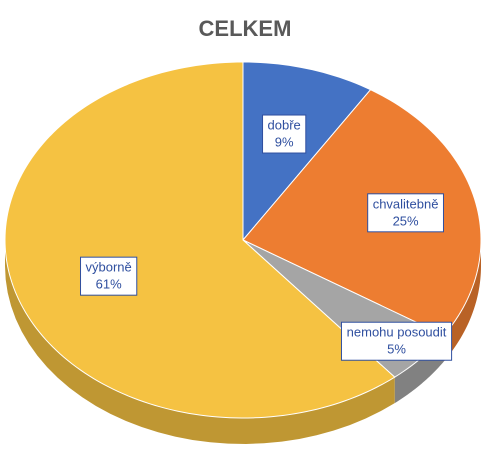 The width and height of the screenshot is (484, 459). I want to click on data-label: výborně 61%, so click(109, 276).